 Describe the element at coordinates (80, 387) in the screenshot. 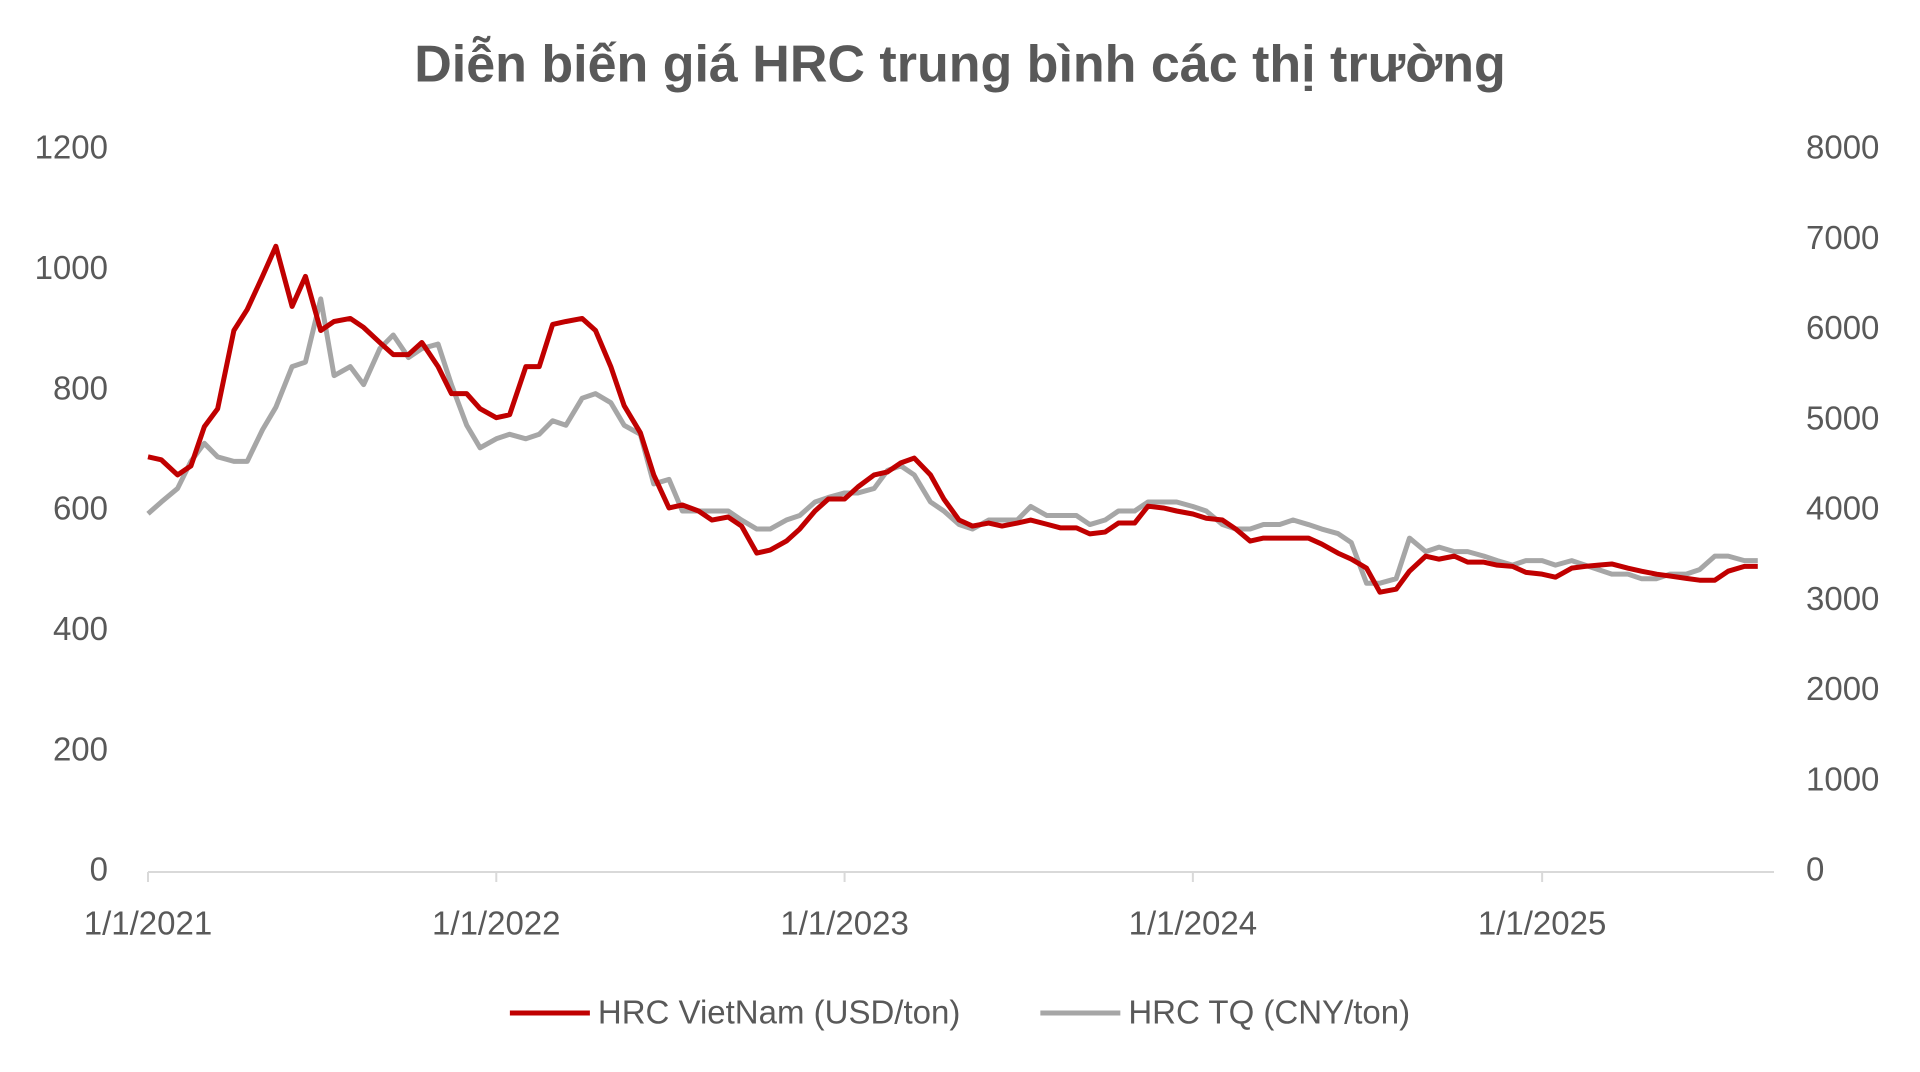

I see `y-tick-label: 800` at that location.